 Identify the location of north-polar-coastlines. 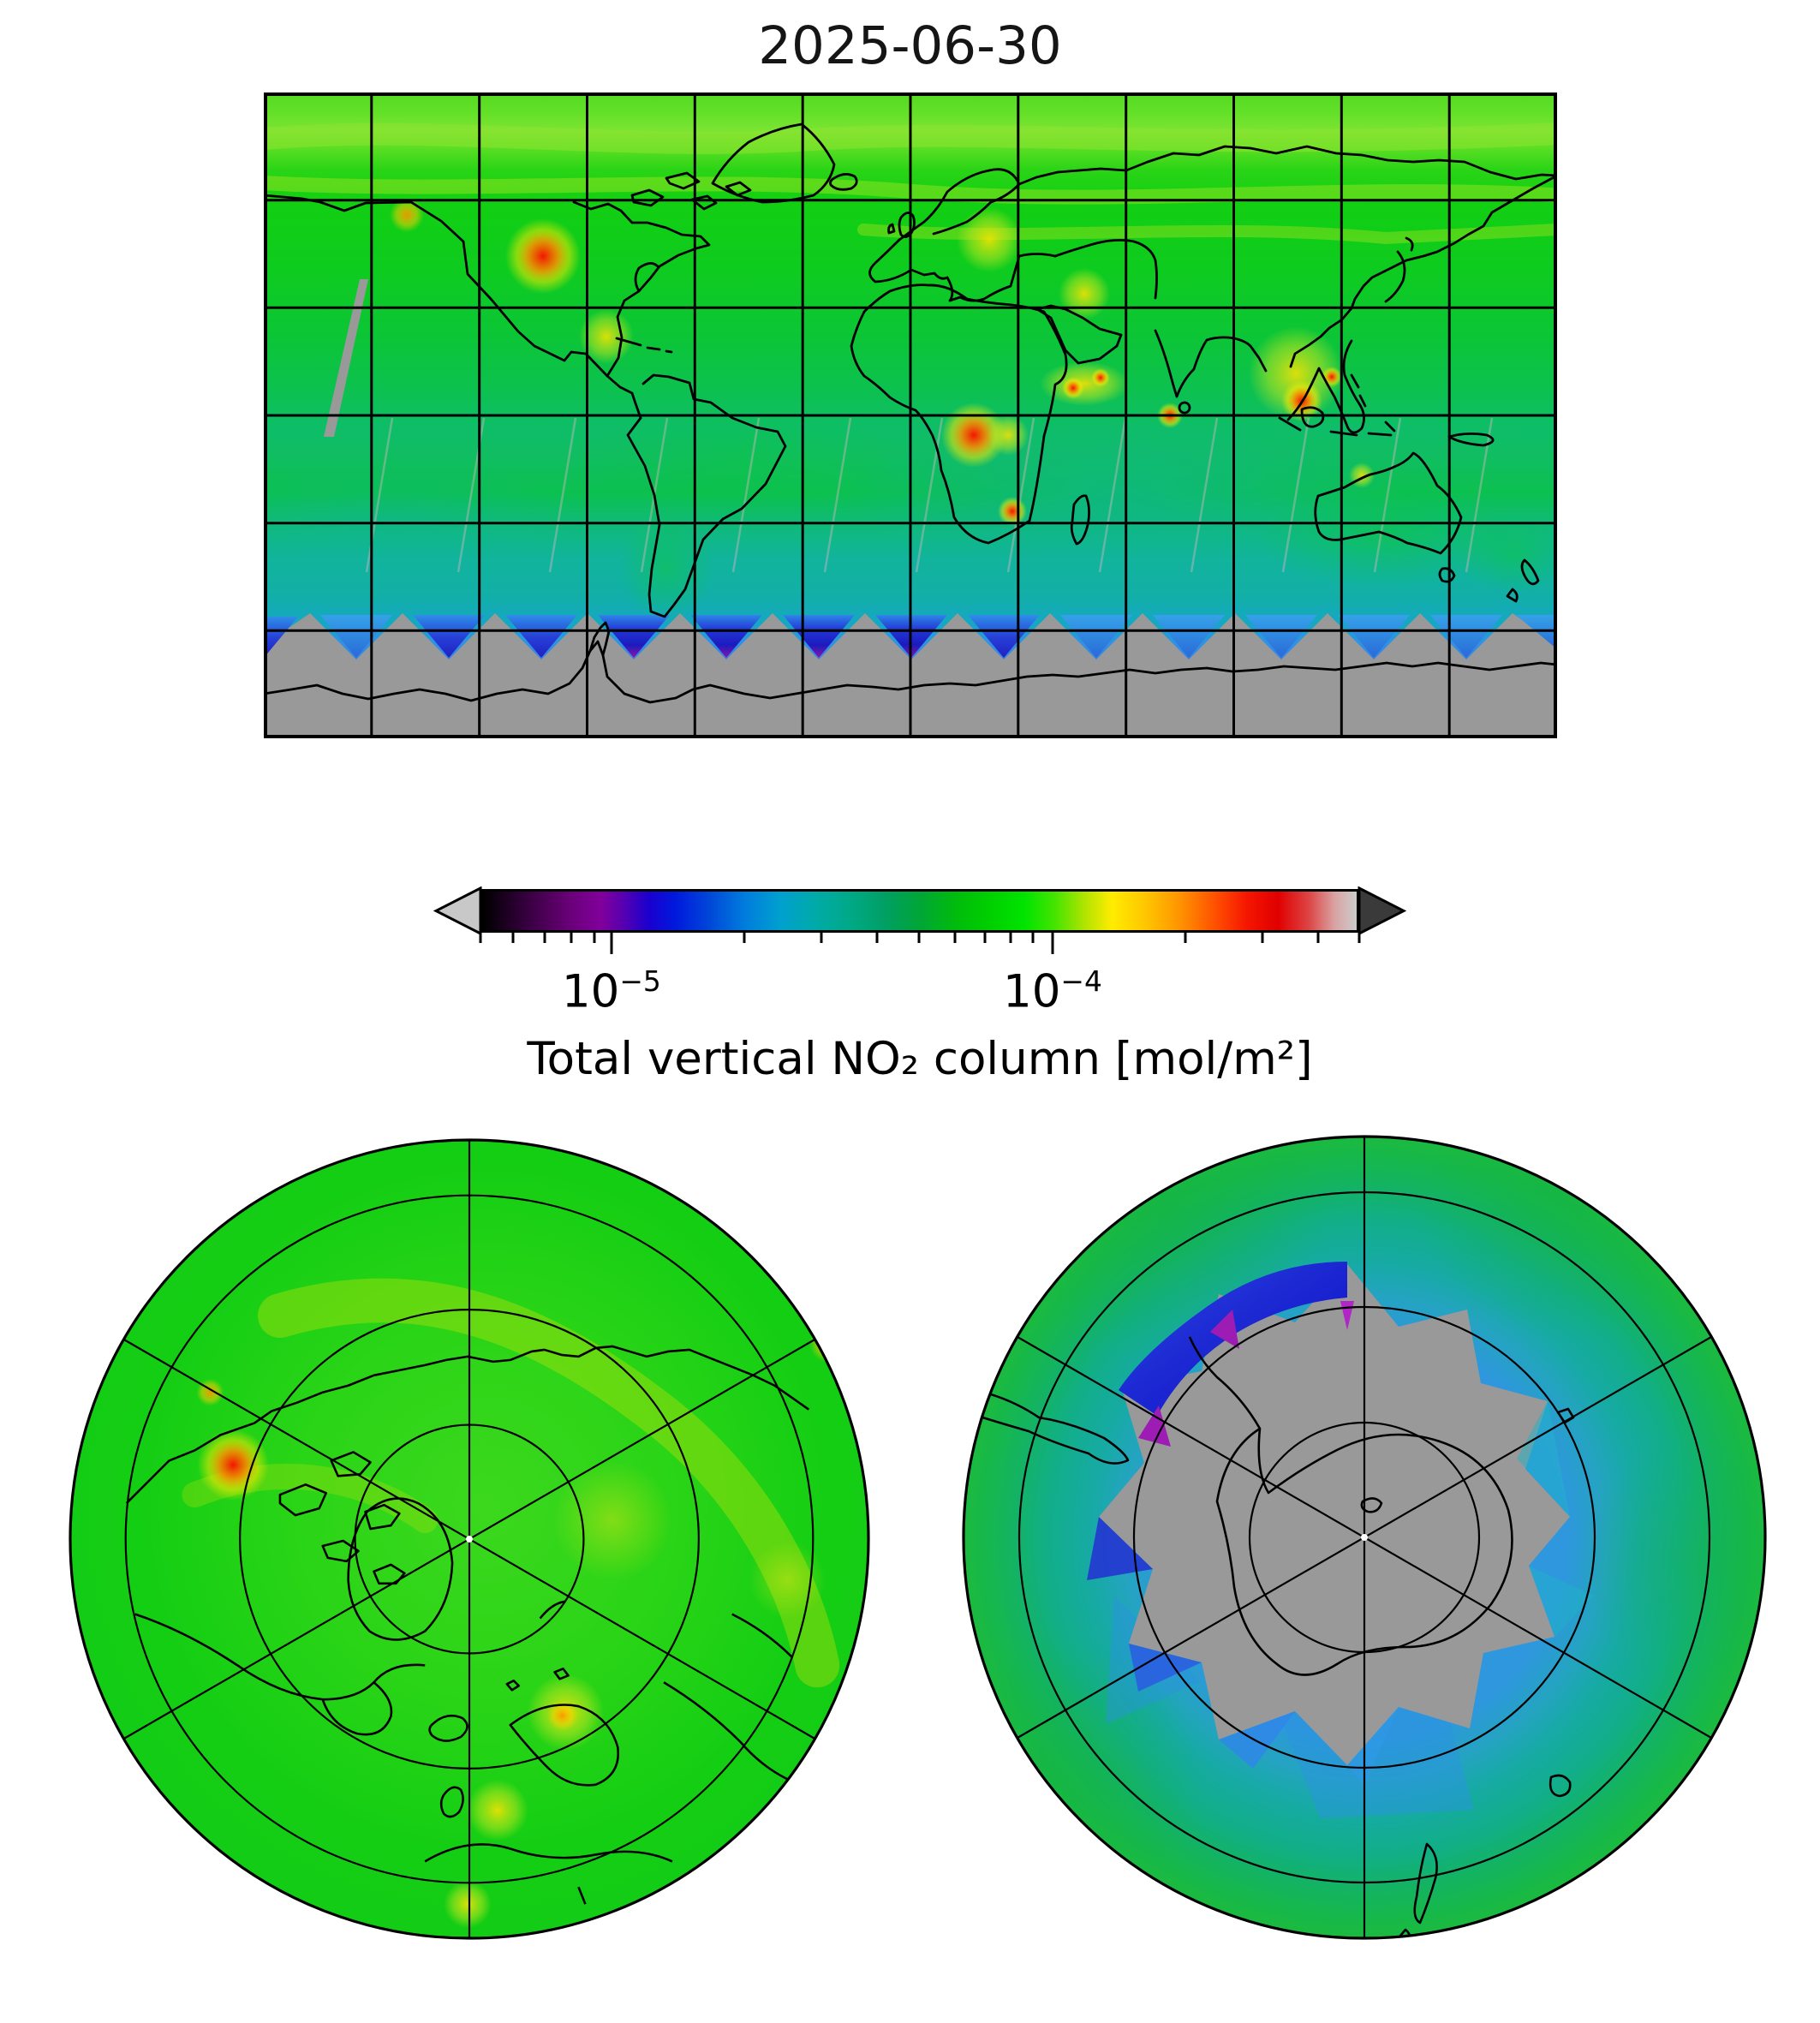
(467, 1625).